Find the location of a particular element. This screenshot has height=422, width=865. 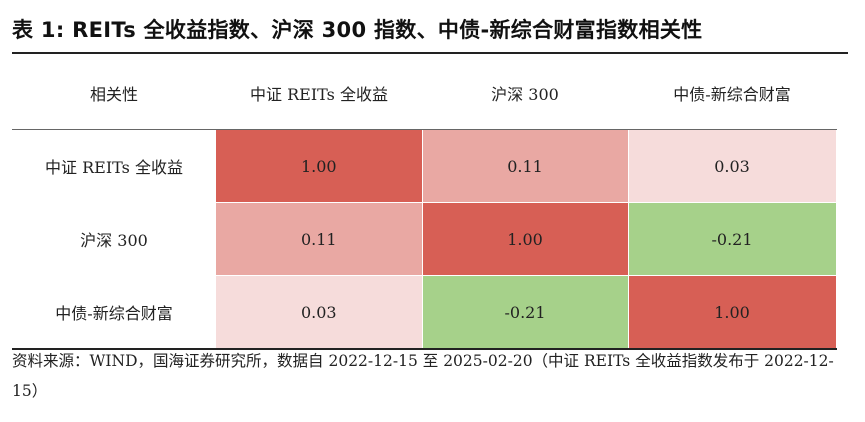

row-header-hs300: 沪深 300 is located at coordinates (114, 239).